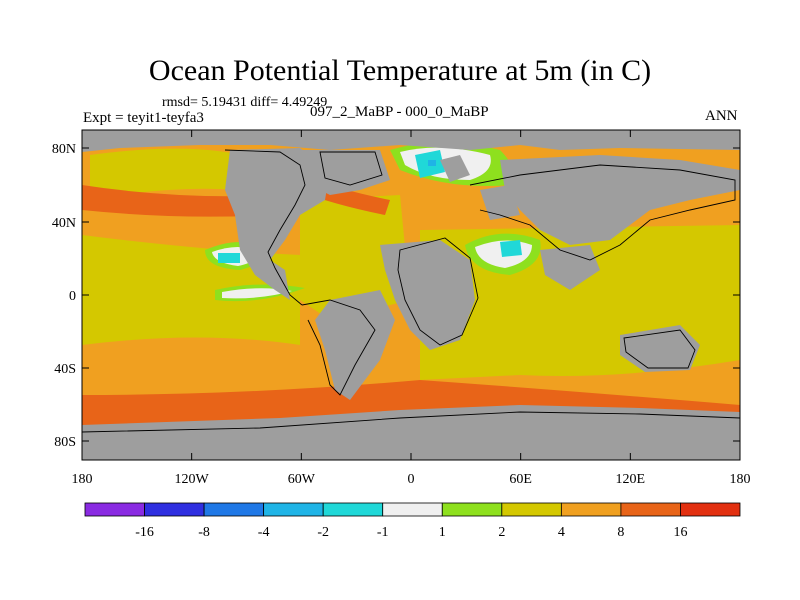  What do you see at coordinates (351, 168) in the screenshot?
I see `coastline-greenland` at bounding box center [351, 168].